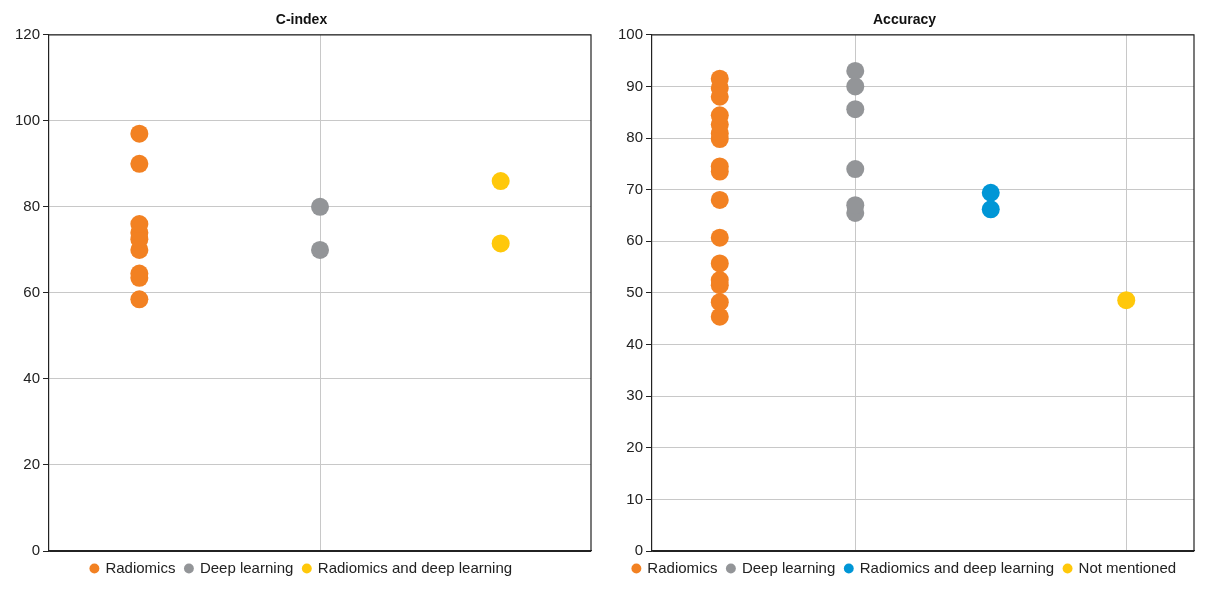 This screenshot has height=595, width=1215. I want to click on y-tick-label: 120, so click(28, 33).